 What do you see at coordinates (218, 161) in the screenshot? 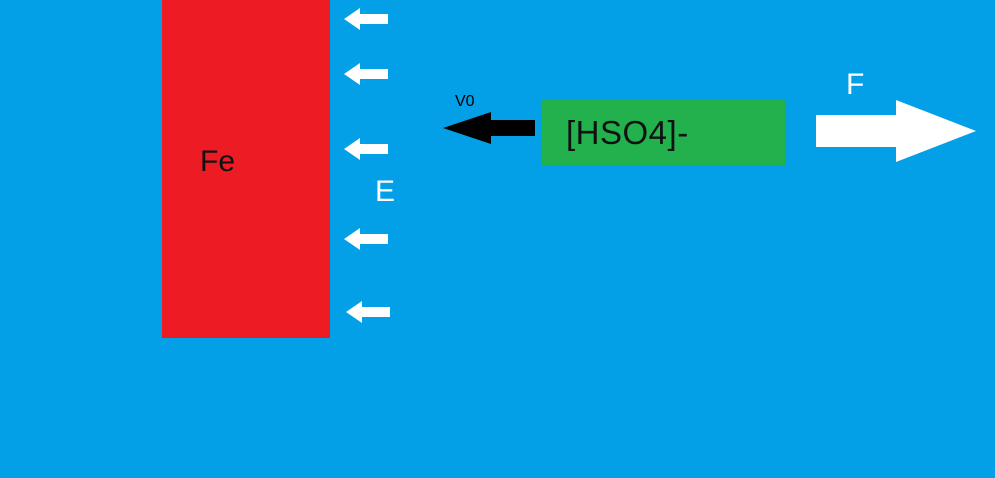
I see `iron-plate-label: Fe` at bounding box center [218, 161].